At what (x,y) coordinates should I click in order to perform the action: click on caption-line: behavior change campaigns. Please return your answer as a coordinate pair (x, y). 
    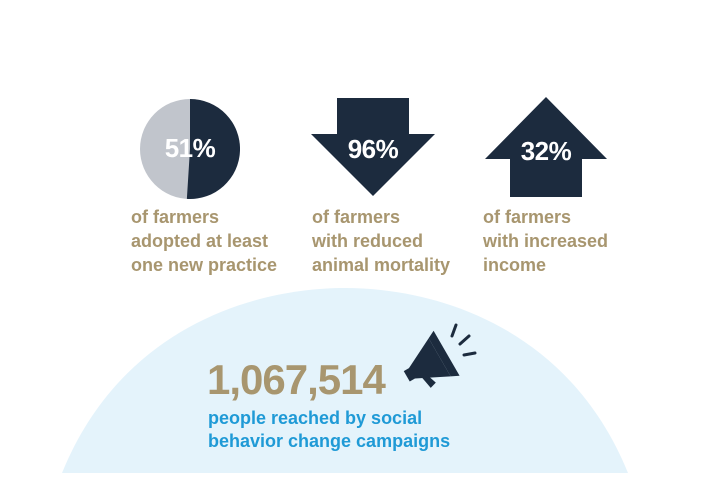
    Looking at the image, I should click on (329, 441).